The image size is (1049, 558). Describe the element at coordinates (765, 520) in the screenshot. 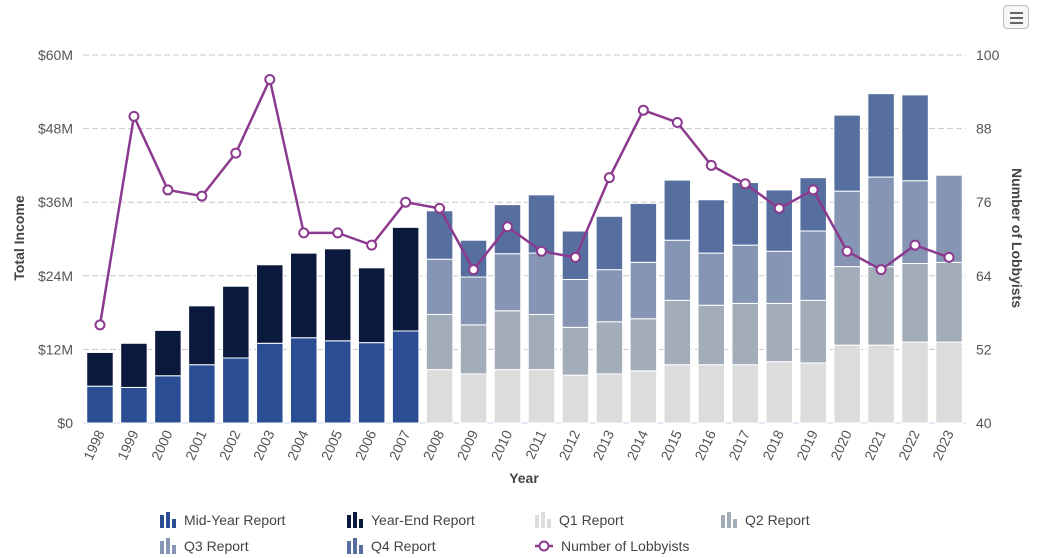

I see `legend-item: Q2 Report` at that location.